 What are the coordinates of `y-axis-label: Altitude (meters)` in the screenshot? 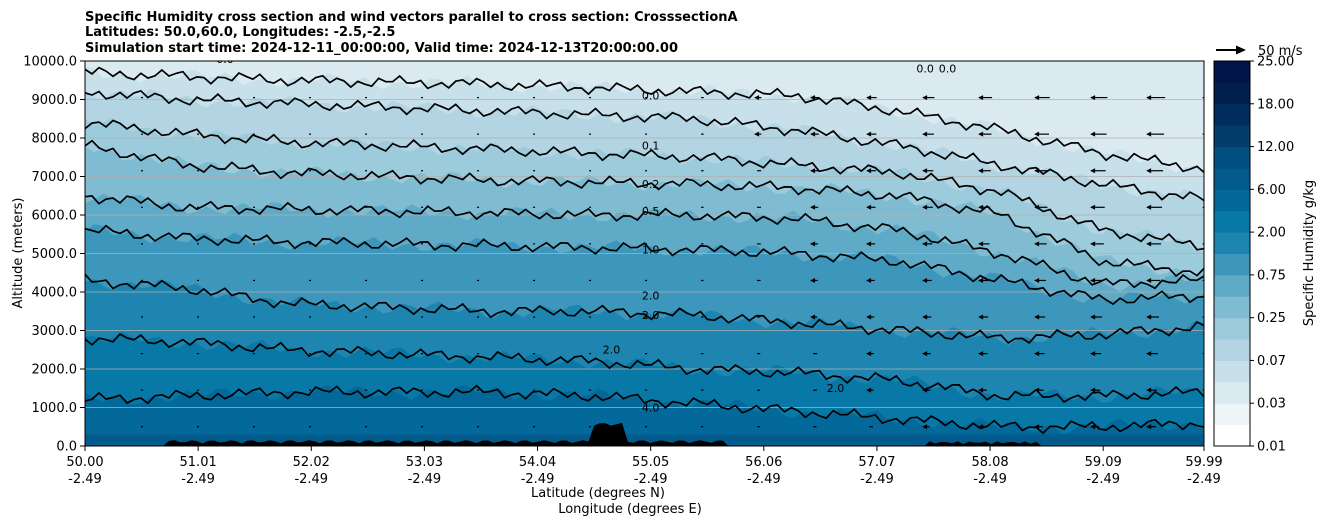 It's located at (18, 253).